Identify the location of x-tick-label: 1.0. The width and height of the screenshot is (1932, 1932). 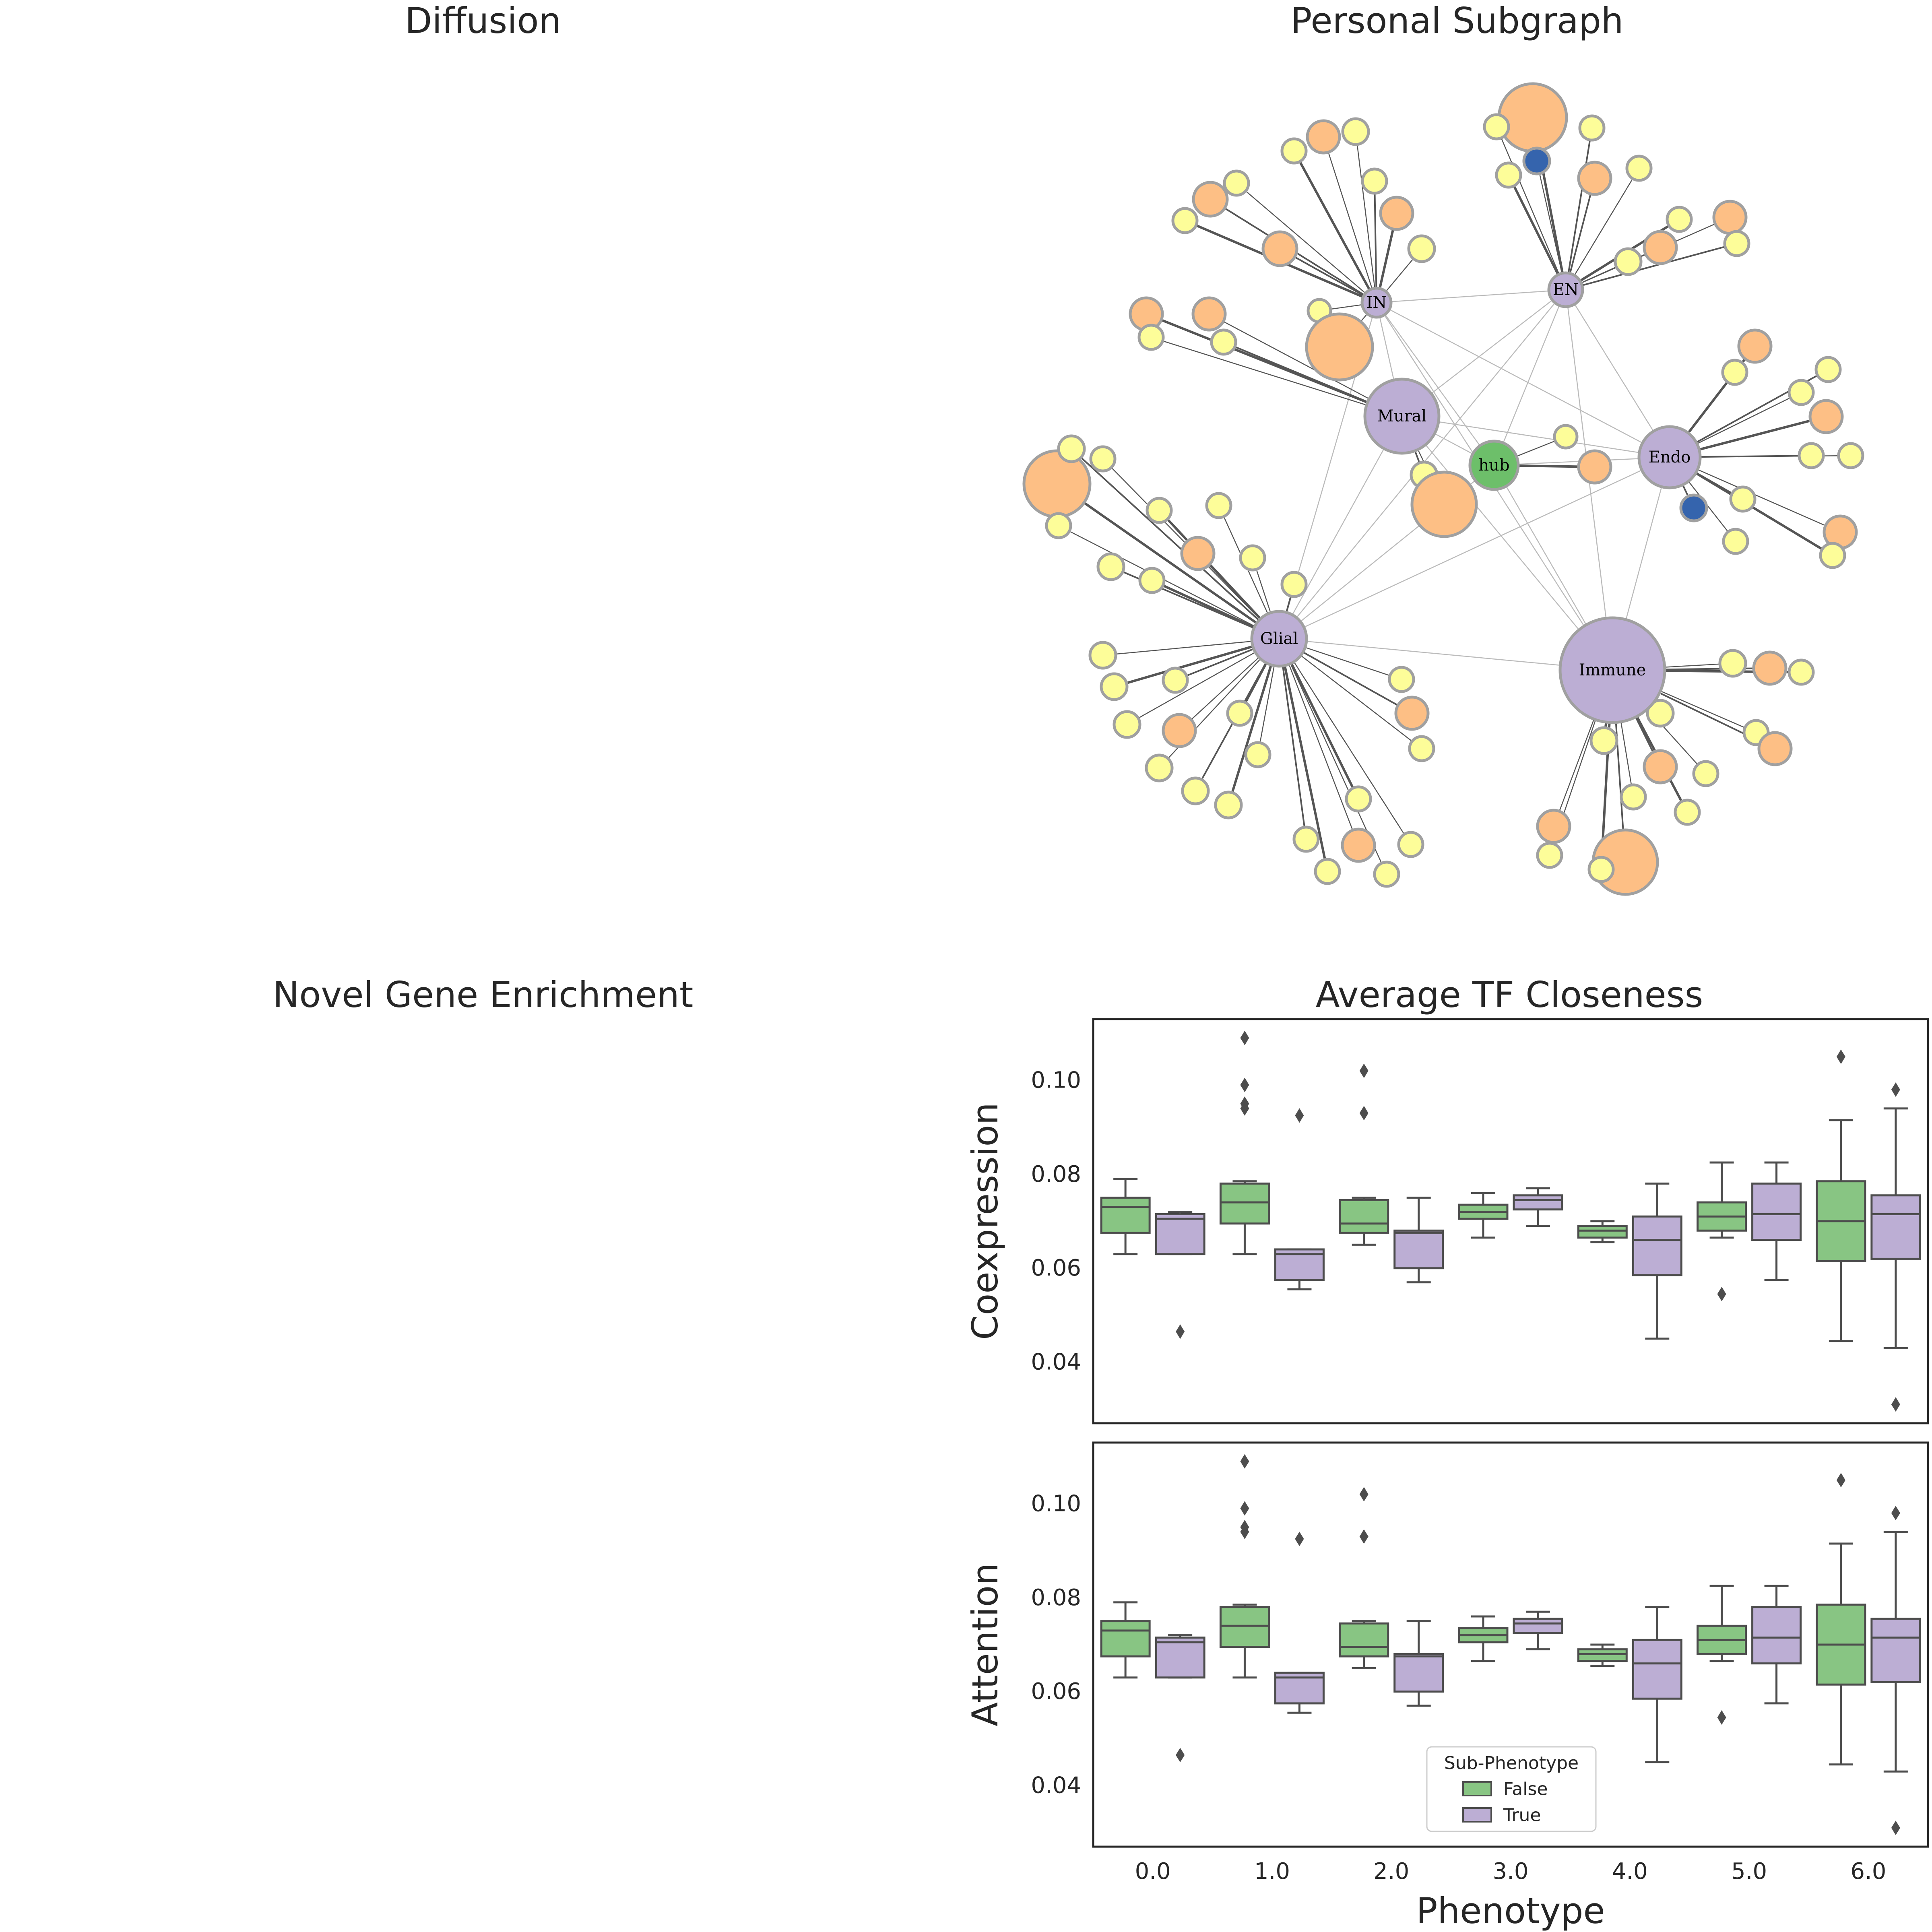
(1272, 1871).